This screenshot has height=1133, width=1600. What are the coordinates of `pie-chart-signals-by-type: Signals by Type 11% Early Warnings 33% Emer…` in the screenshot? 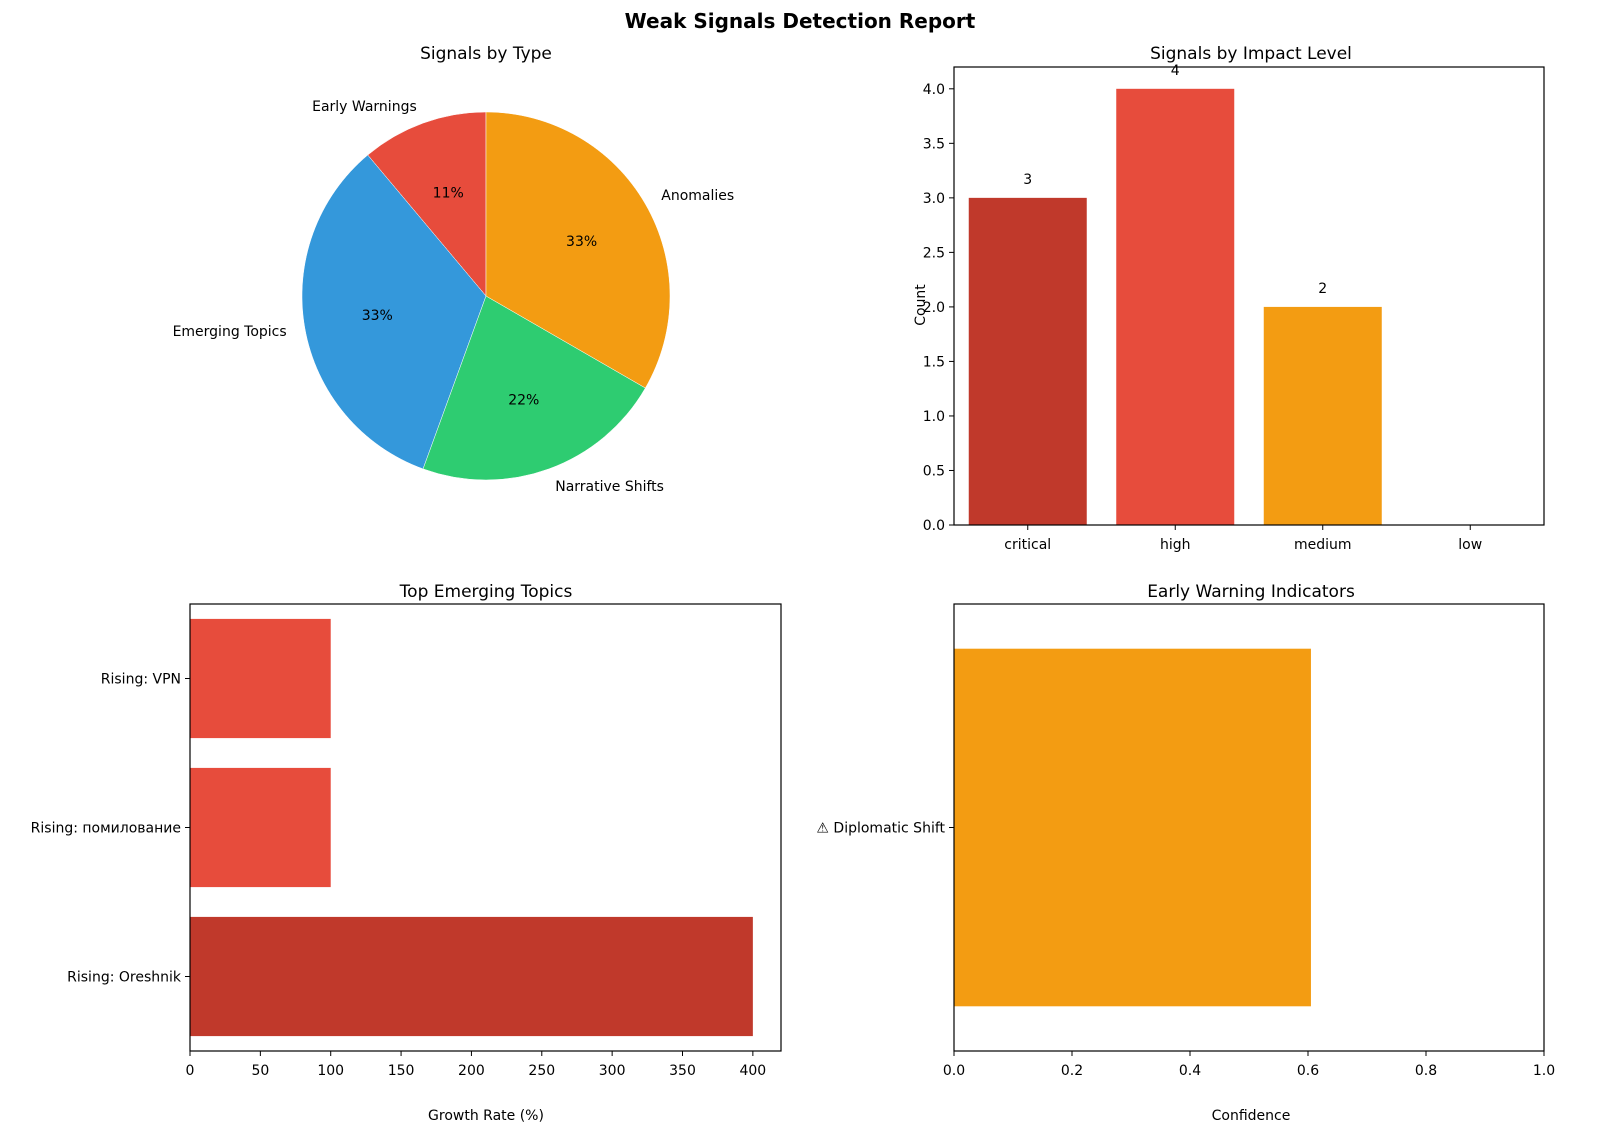 It's located at (454, 269).